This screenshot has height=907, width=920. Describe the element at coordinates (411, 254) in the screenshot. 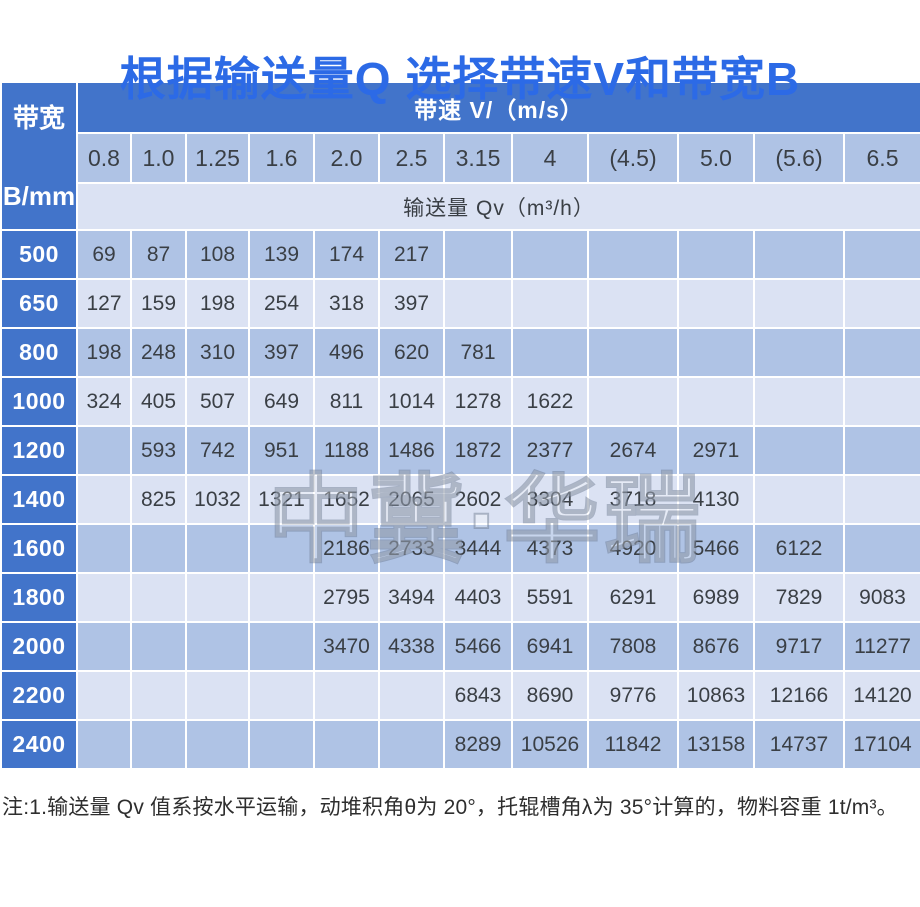

I see `capacity-cell: 217` at that location.